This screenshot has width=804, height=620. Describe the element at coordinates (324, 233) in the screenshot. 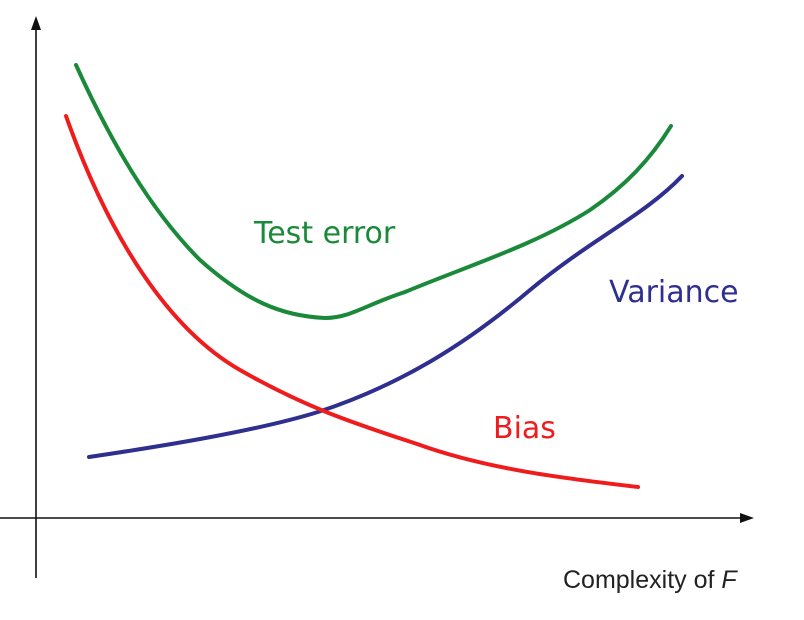

I see `test-error-label: Test error` at that location.